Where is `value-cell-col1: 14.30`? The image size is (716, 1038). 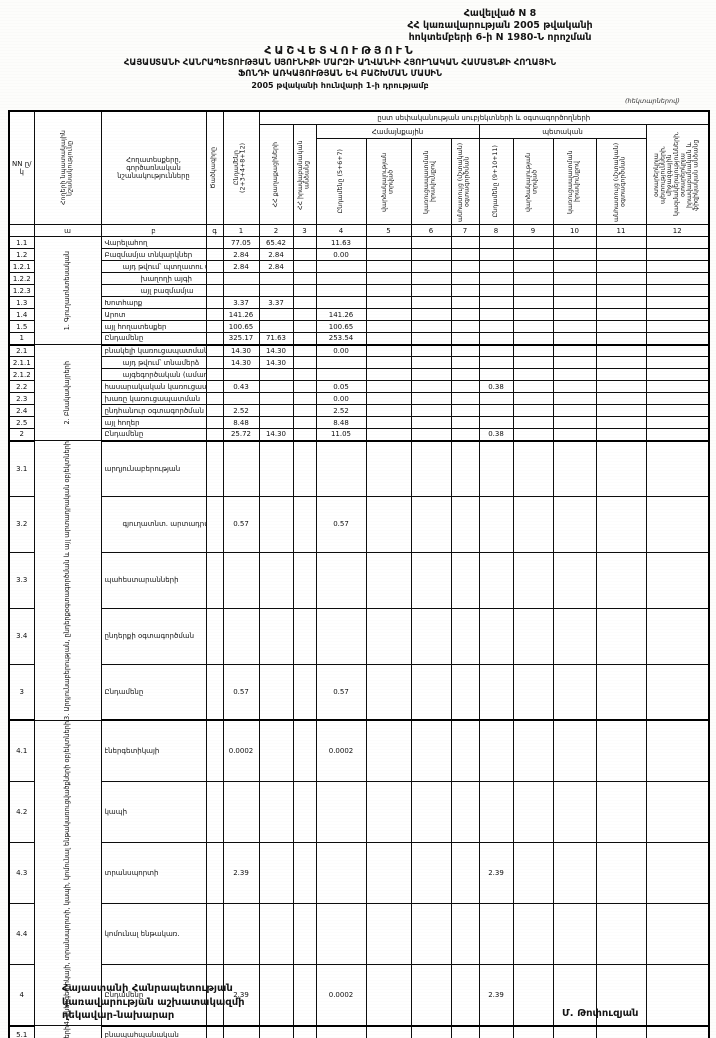
value-cell-col1: 14.30 is located at coordinates (241, 350).